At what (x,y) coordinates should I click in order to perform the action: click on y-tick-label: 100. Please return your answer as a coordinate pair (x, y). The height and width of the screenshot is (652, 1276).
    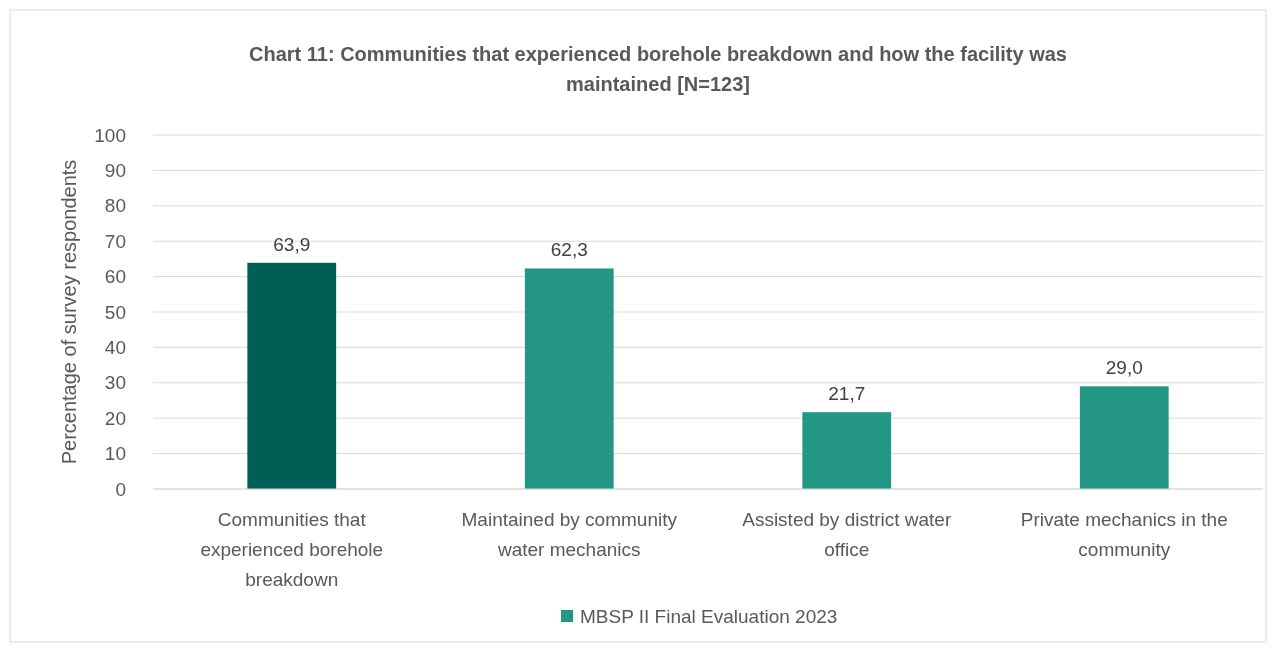
    Looking at the image, I should click on (110, 135).